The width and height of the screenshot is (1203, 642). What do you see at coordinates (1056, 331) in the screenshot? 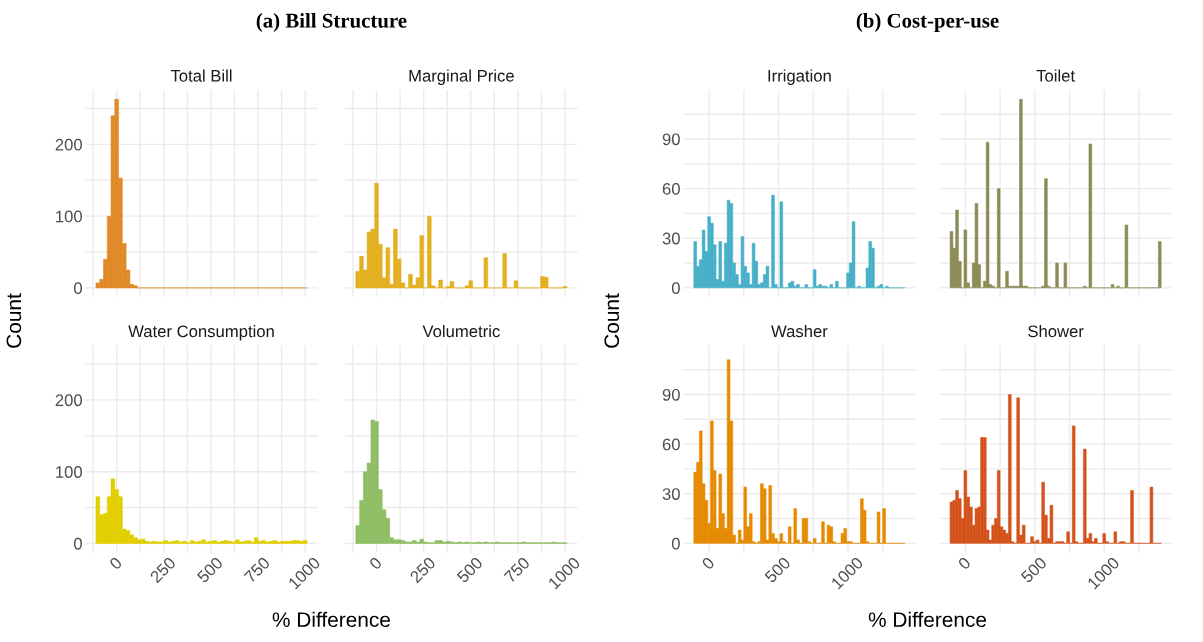
I see `chart-subtitle: Shower` at bounding box center [1056, 331].